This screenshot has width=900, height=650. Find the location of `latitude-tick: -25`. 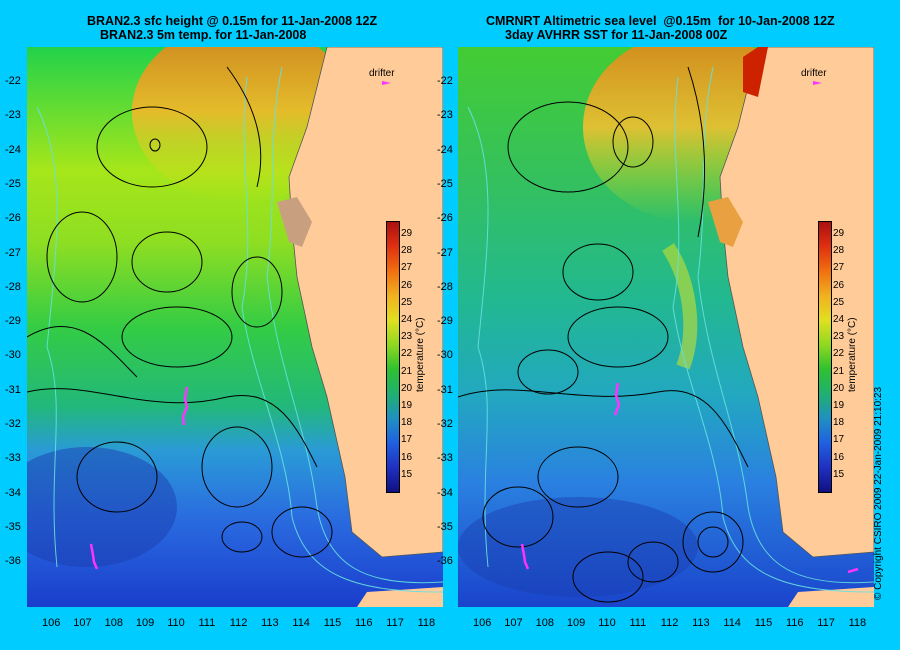

latitude-tick: -25 is located at coordinates (445, 183).